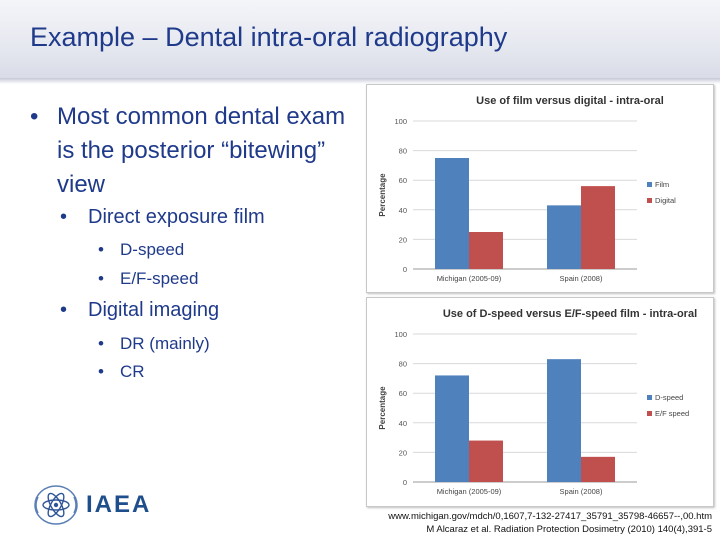 The height and width of the screenshot is (540, 720). Describe the element at coordinates (132, 371) in the screenshot. I see `bullet-cr-text: CR` at that location.